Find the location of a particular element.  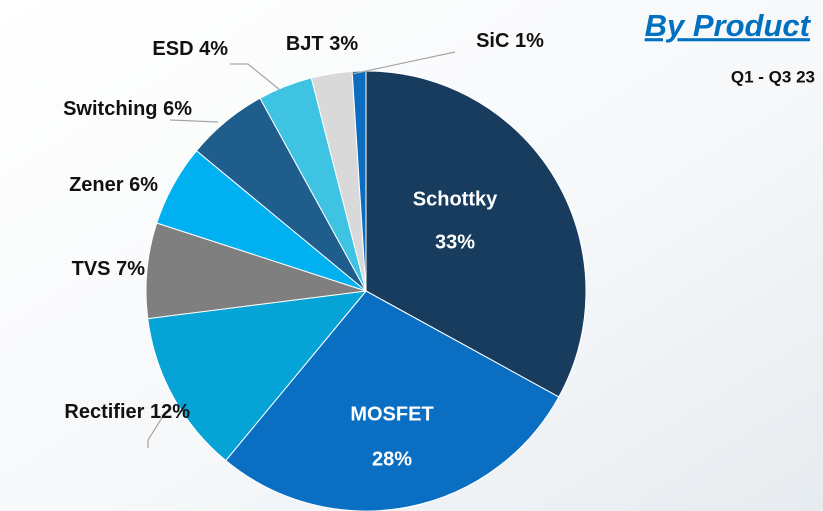

category-label: SiC is located at coordinates (492, 41).